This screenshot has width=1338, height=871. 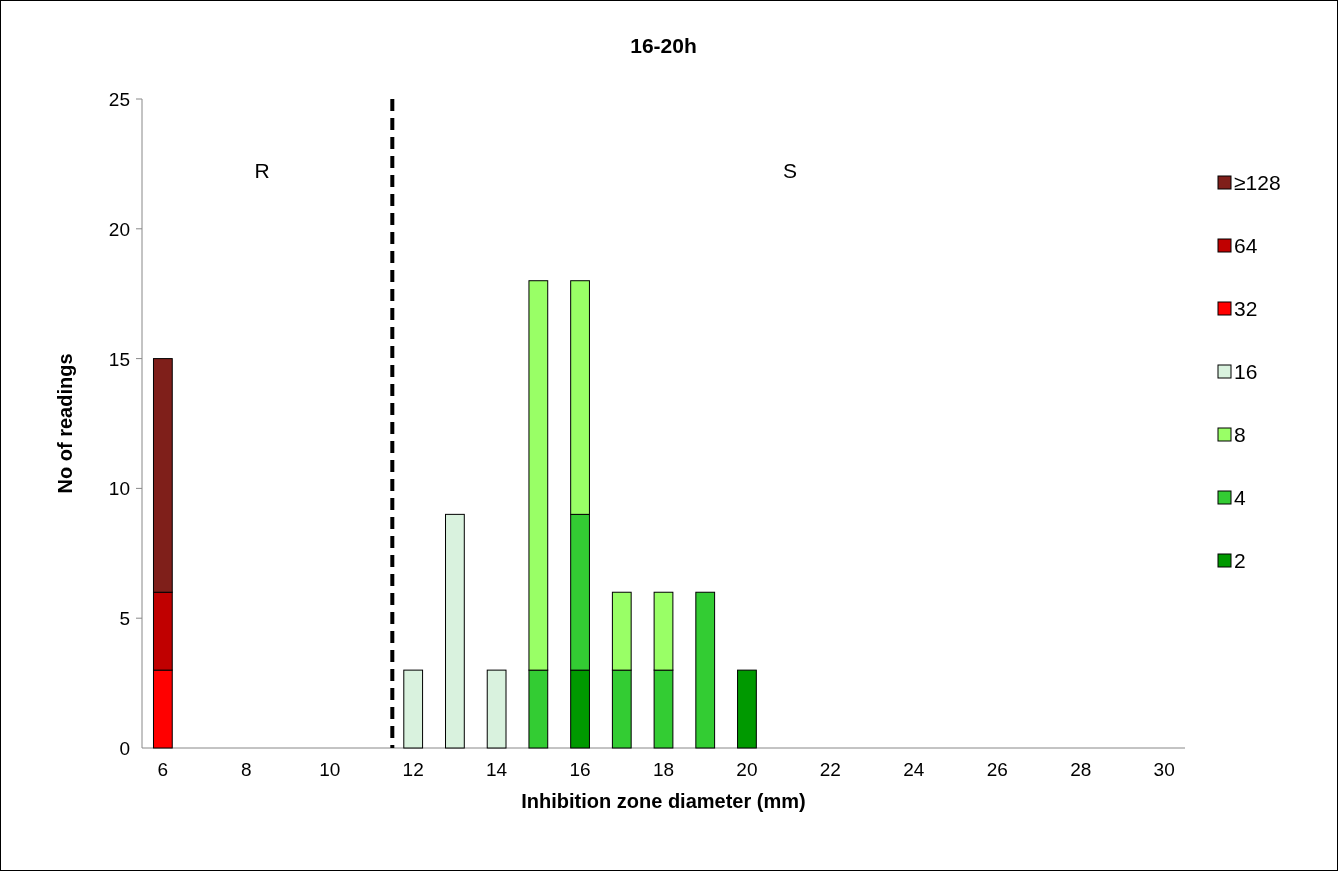 I want to click on x-tick-label: 16, so click(x=580, y=769).